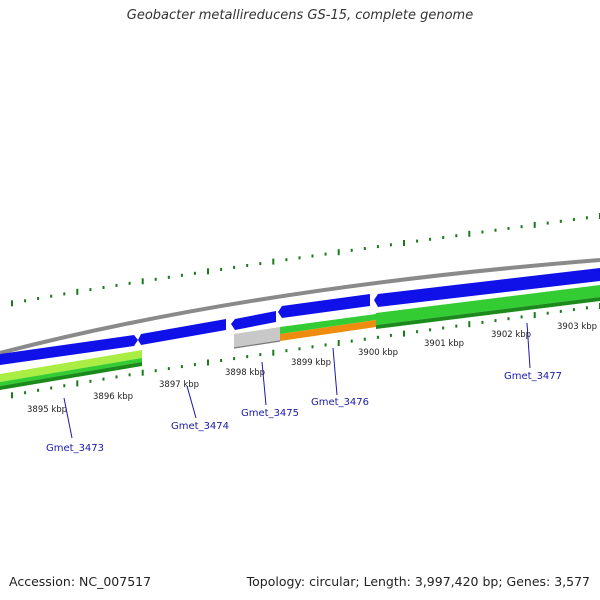 The width and height of the screenshot is (600, 600). What do you see at coordinates (533, 376) in the screenshot?
I see `gene-label: Gmet_3477` at bounding box center [533, 376].